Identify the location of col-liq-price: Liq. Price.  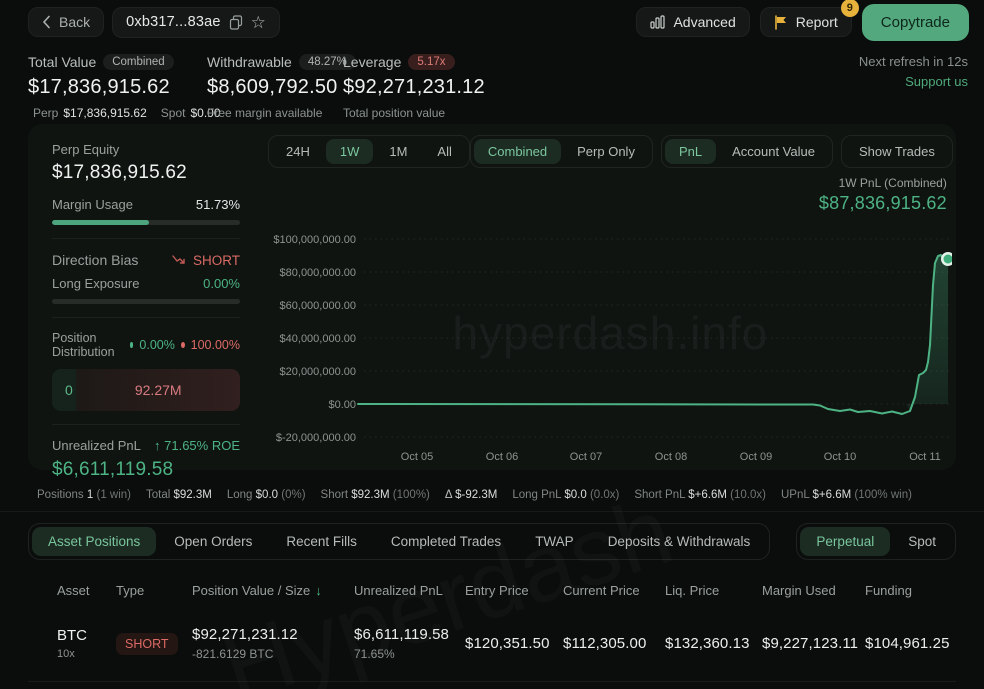
(692, 590).